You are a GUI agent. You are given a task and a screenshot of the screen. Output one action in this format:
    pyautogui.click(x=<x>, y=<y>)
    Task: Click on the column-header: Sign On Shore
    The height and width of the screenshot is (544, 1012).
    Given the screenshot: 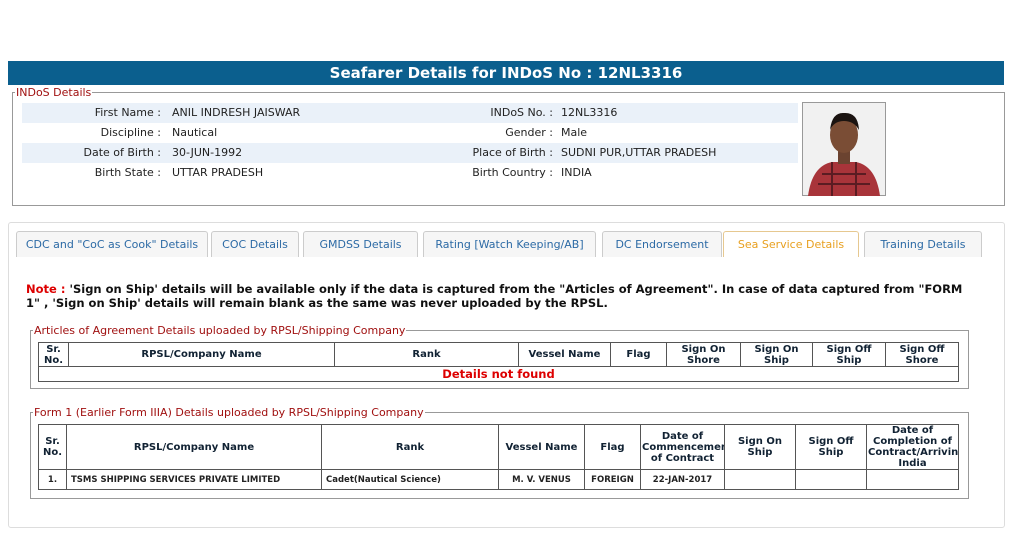 What is the action you would take?
    pyautogui.click(x=703, y=354)
    